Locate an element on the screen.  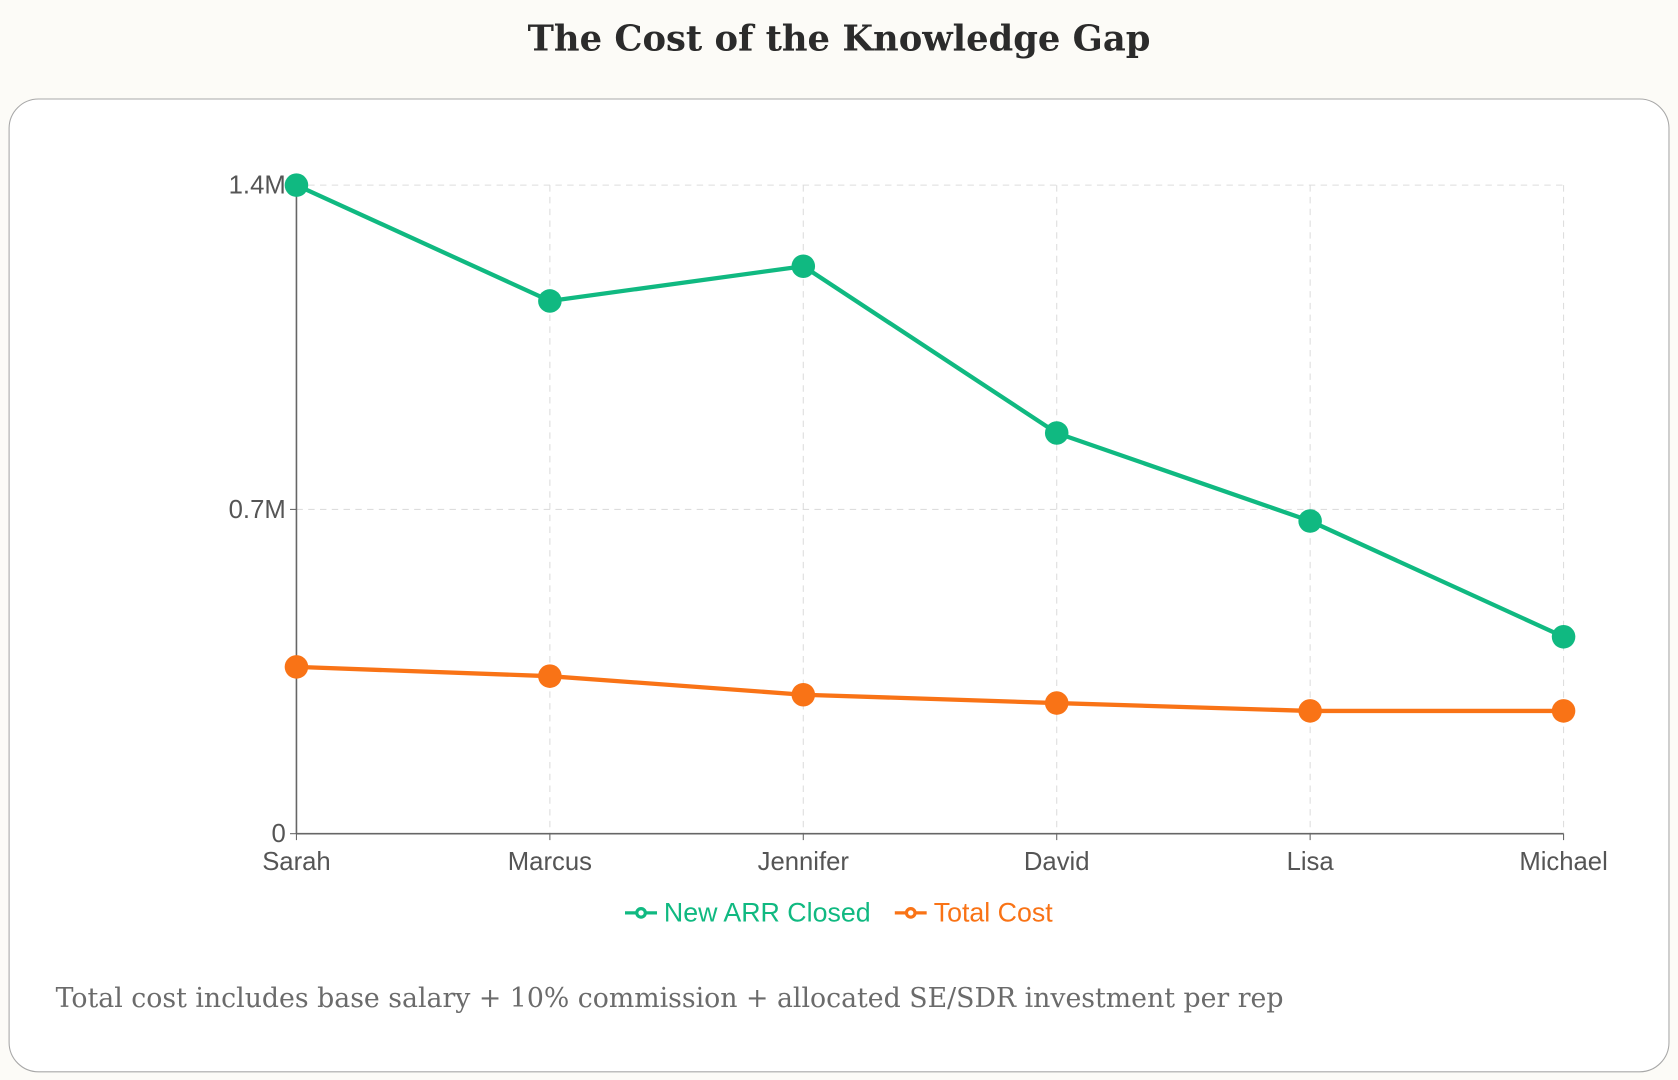
x-tick-label: Michael is located at coordinates (1563, 862).